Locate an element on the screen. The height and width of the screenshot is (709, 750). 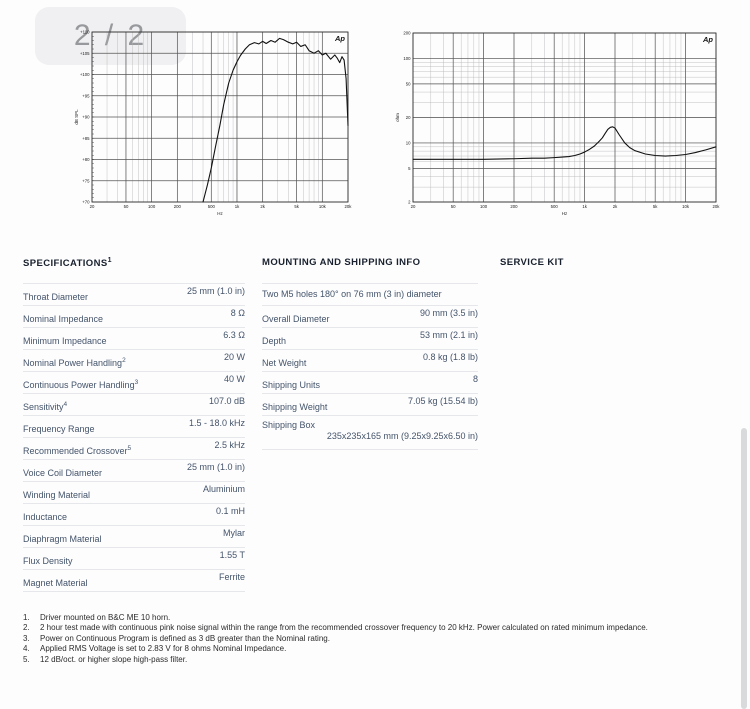
y-axis-label: dB SPL is located at coordinates (76, 117).